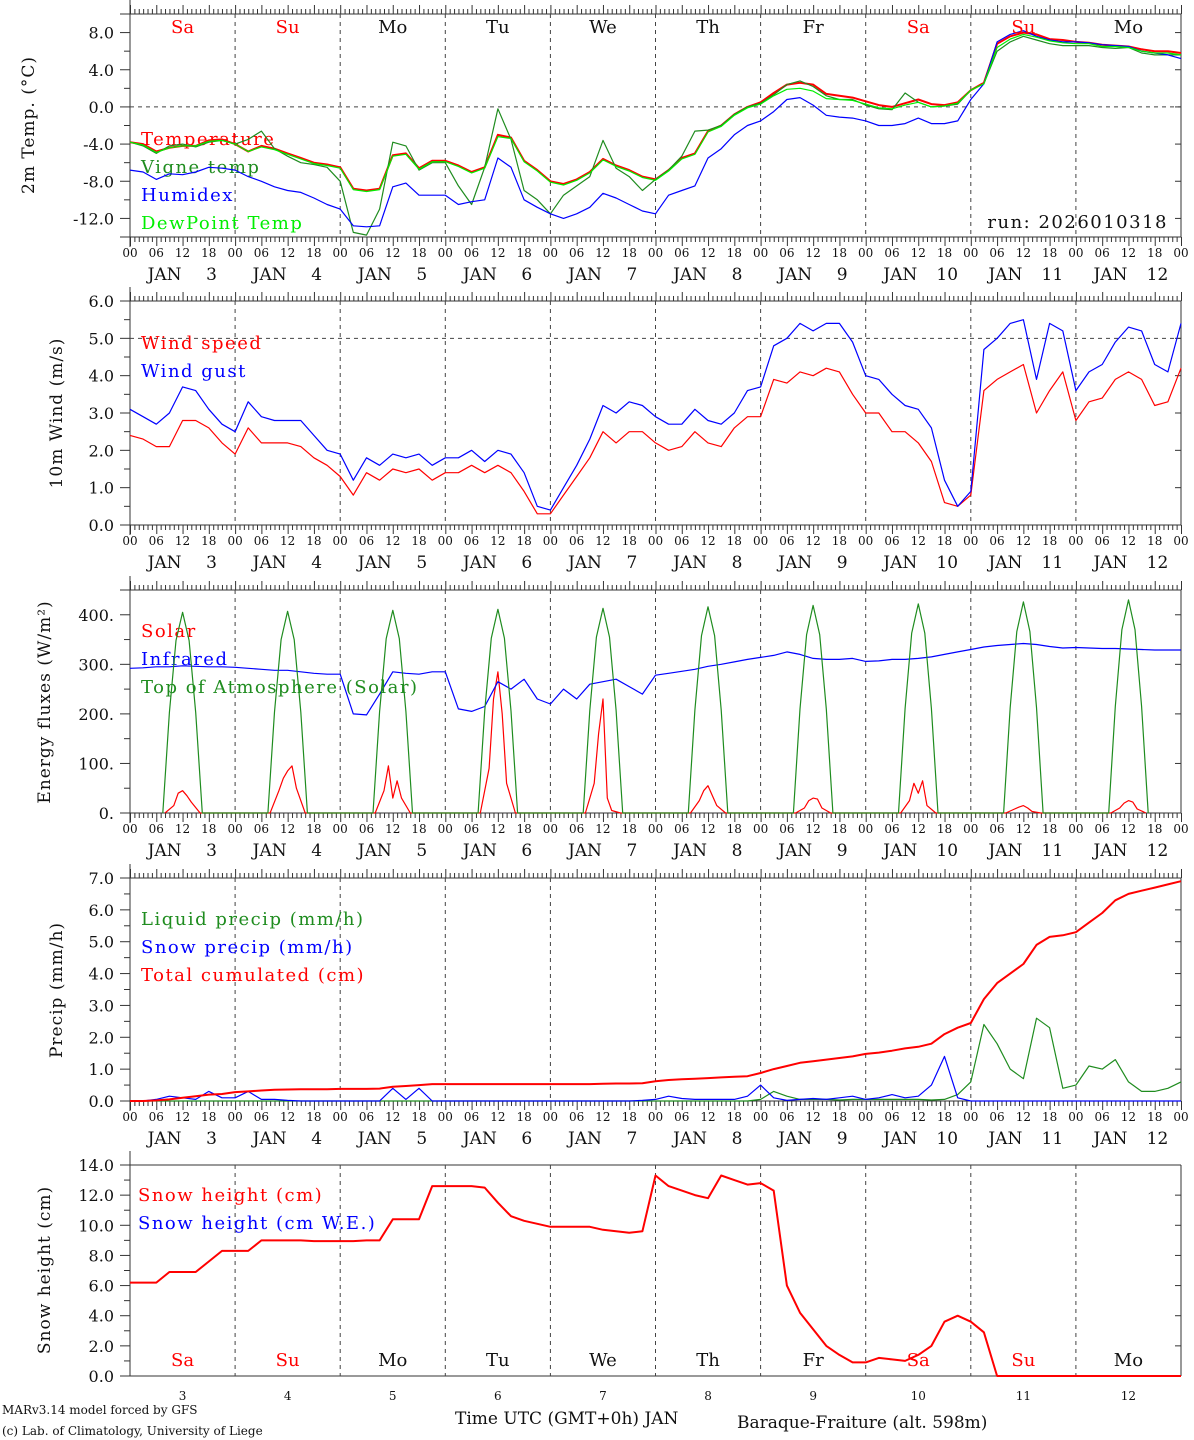 The image size is (1194, 1440). I want to click on y-tick-label: 0., so click(106, 813).